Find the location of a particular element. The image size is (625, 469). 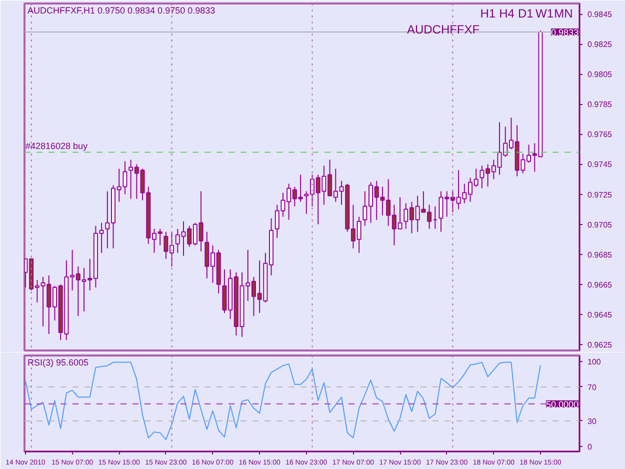

y-tick-label: 0.9685 is located at coordinates (600, 255).